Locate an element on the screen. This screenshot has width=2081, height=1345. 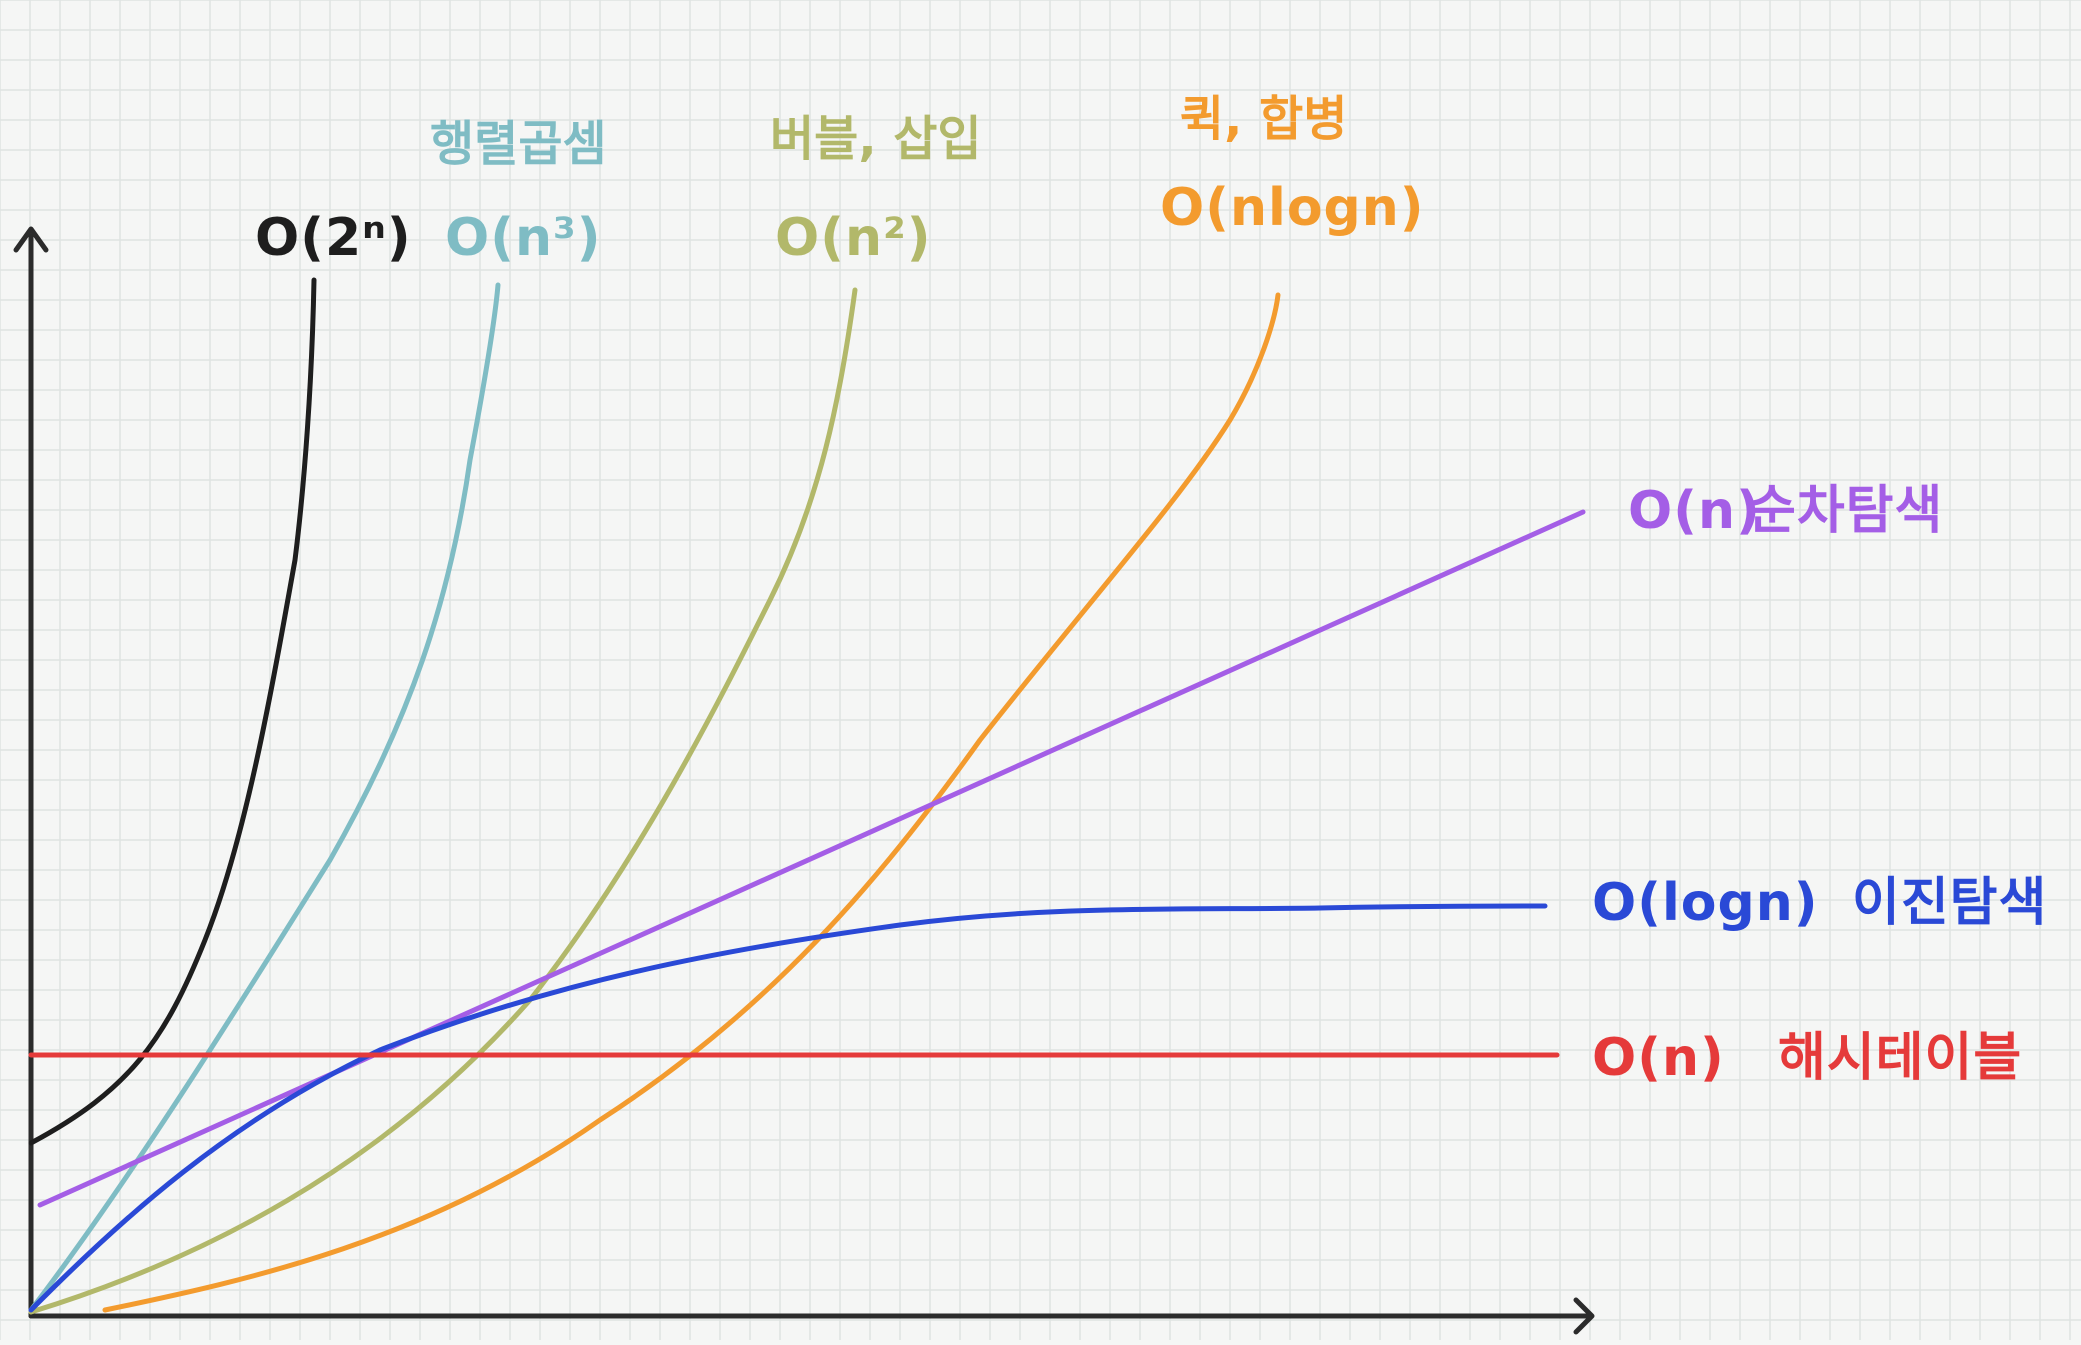
series-line-exp is located at coordinates (172, 711).